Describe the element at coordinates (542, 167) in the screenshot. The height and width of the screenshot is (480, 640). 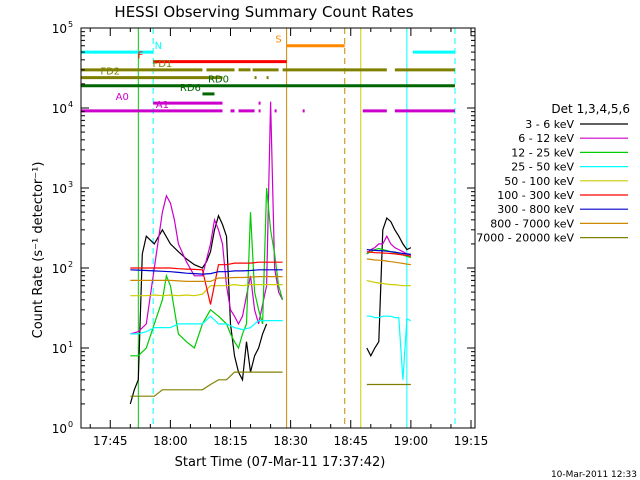
I see `legend-label-3: 25 - 50 keV` at that location.